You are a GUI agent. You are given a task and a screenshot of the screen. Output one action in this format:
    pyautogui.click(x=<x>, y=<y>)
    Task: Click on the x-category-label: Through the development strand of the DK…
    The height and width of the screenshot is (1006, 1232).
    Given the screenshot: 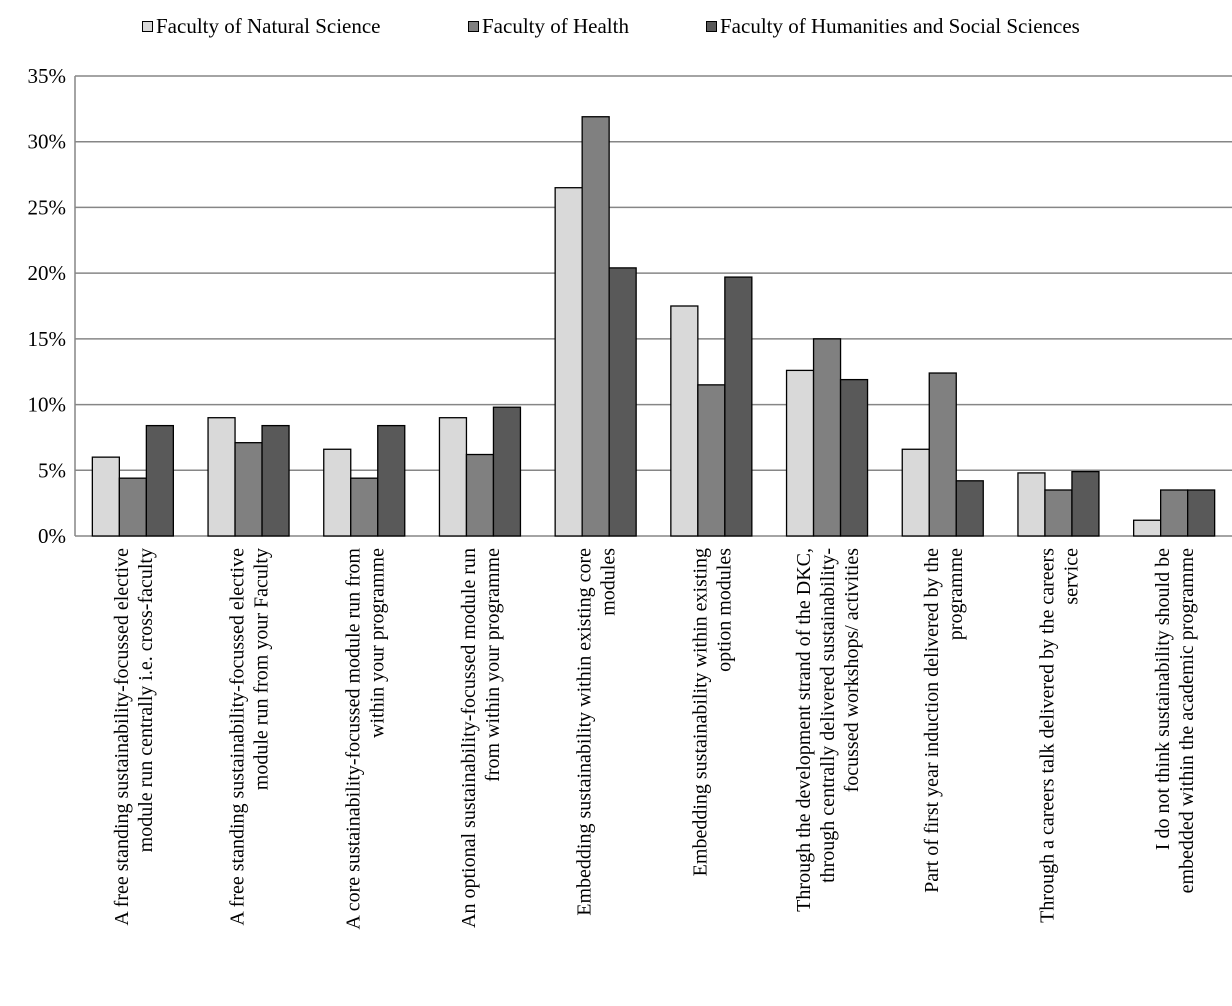 What is the action you would take?
    pyautogui.click(x=828, y=730)
    